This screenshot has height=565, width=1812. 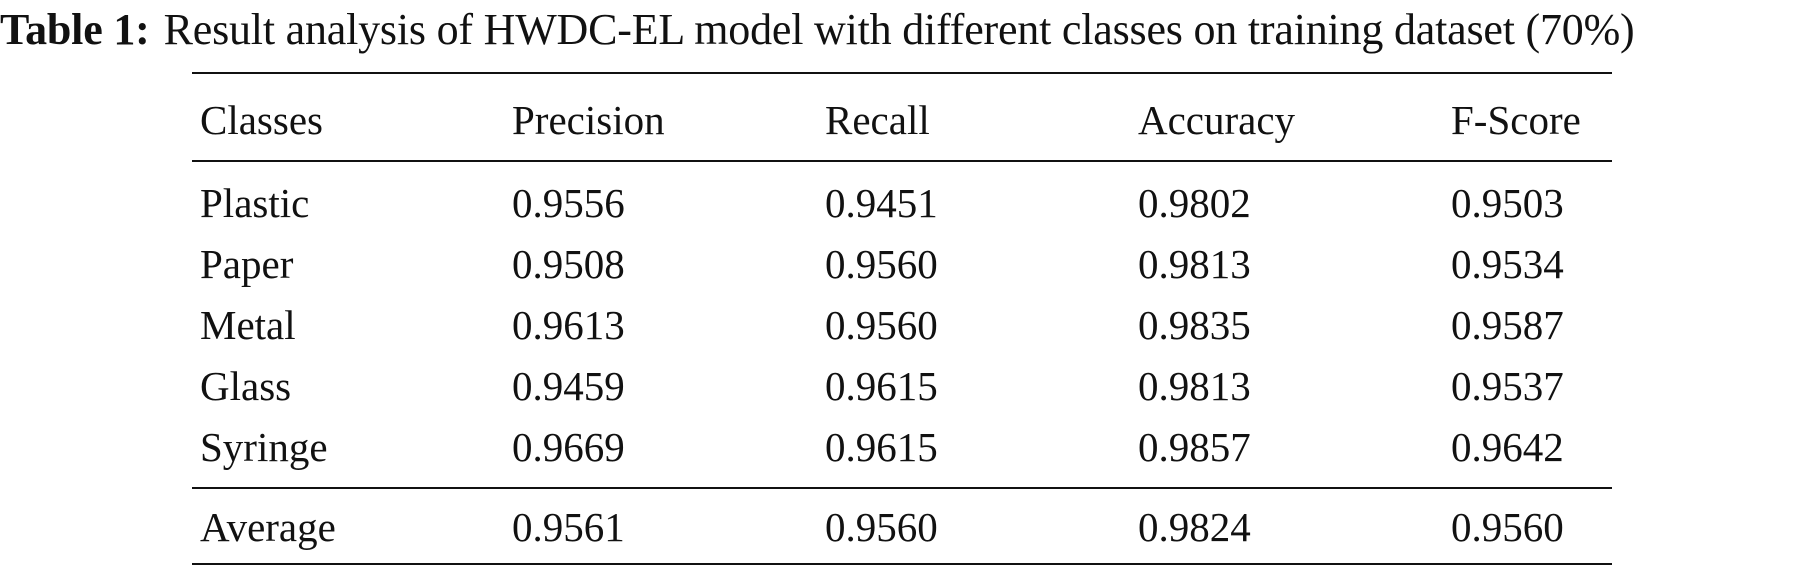 I want to click on table-row: Glass 0.9459 0.9615 0.9813 0.9537, so click(x=902, y=385).